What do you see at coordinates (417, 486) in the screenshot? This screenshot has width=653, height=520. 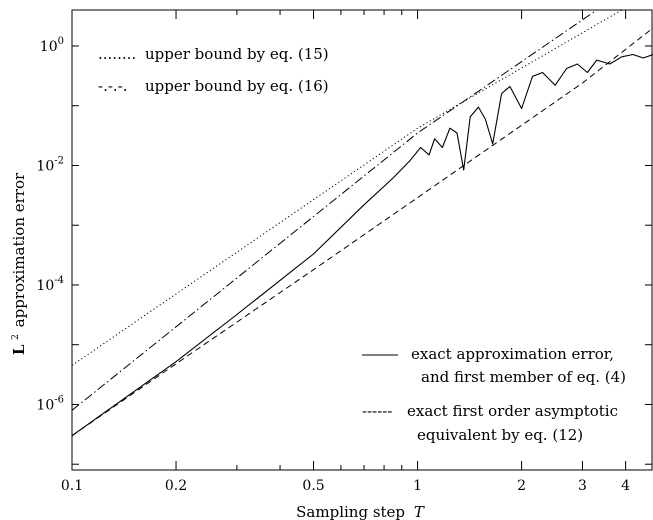 I see `x-tick-label: 1` at bounding box center [417, 486].